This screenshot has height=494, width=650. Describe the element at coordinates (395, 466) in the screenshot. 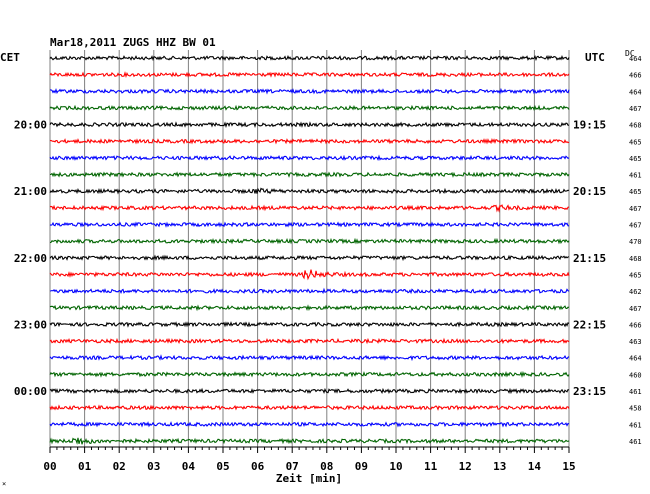

I see `x-tick-label: 10` at that location.